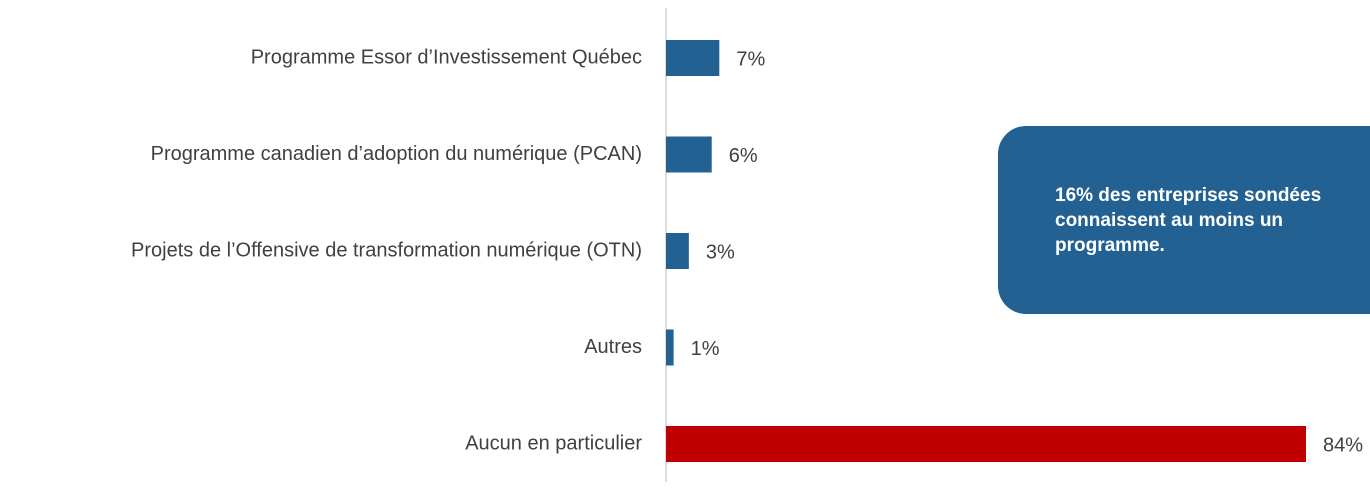 The height and width of the screenshot is (488, 1370). I want to click on value-label: 7%, so click(750, 59).